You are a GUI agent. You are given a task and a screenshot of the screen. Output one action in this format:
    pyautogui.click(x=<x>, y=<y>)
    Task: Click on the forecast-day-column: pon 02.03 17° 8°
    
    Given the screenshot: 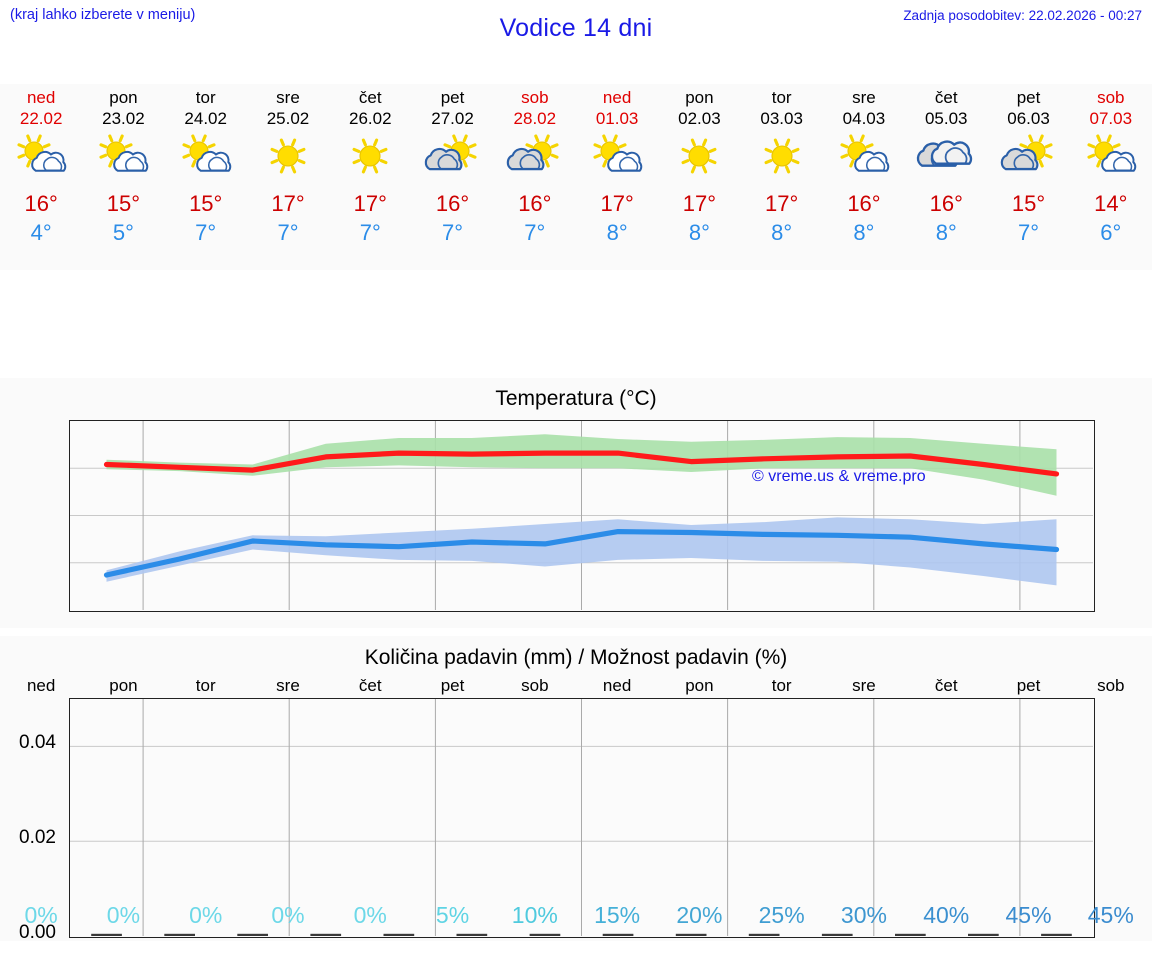 What is the action you would take?
    pyautogui.click(x=699, y=177)
    